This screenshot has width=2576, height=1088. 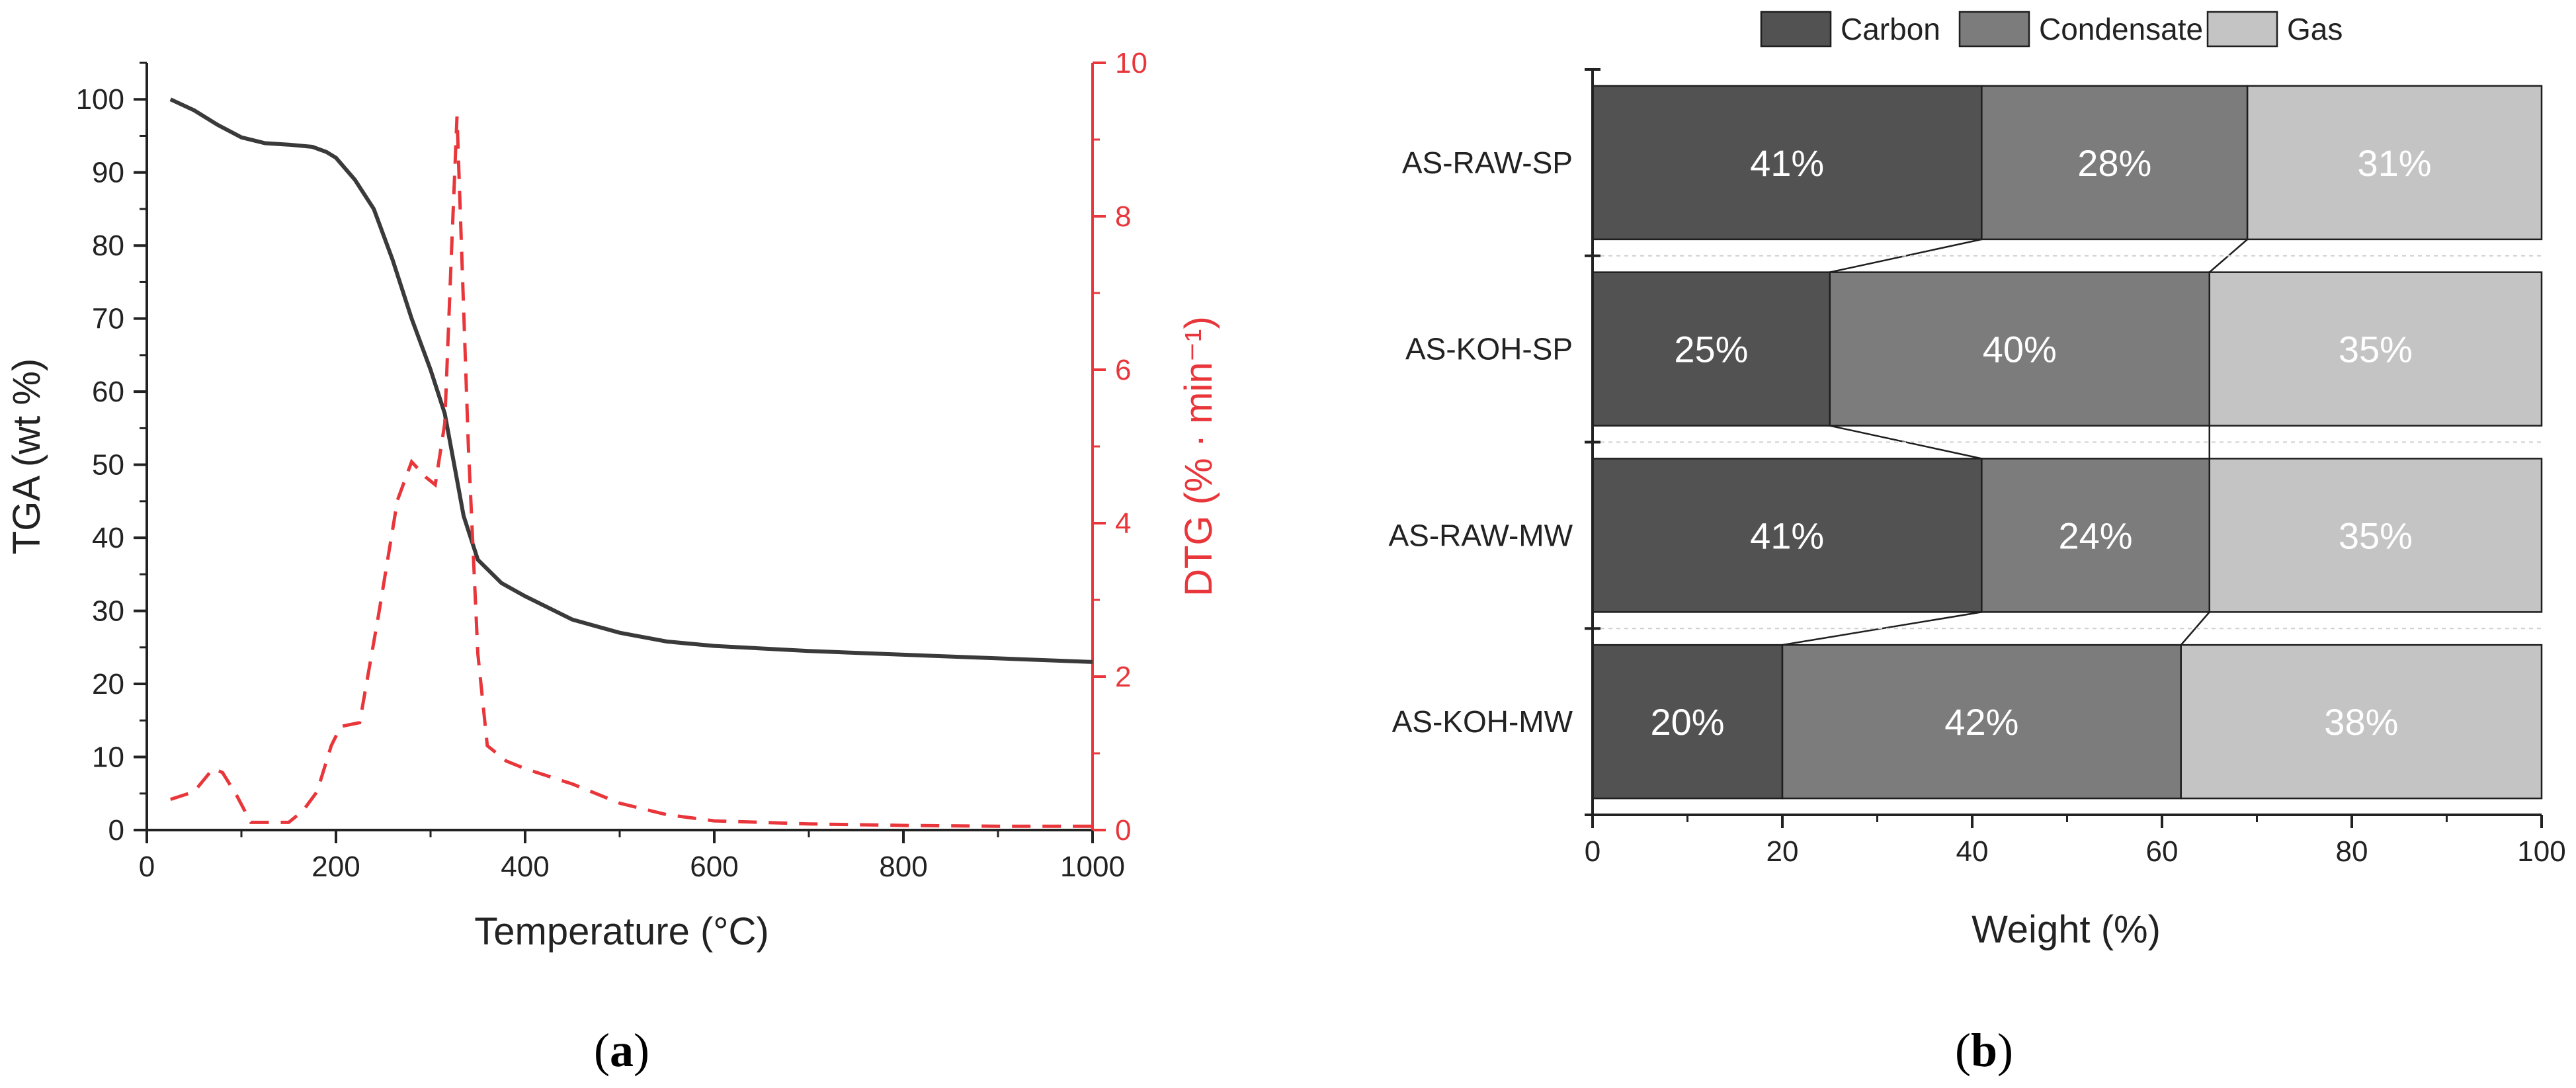 What do you see at coordinates (525, 867) in the screenshot?
I see `x-tick-label: 400` at bounding box center [525, 867].